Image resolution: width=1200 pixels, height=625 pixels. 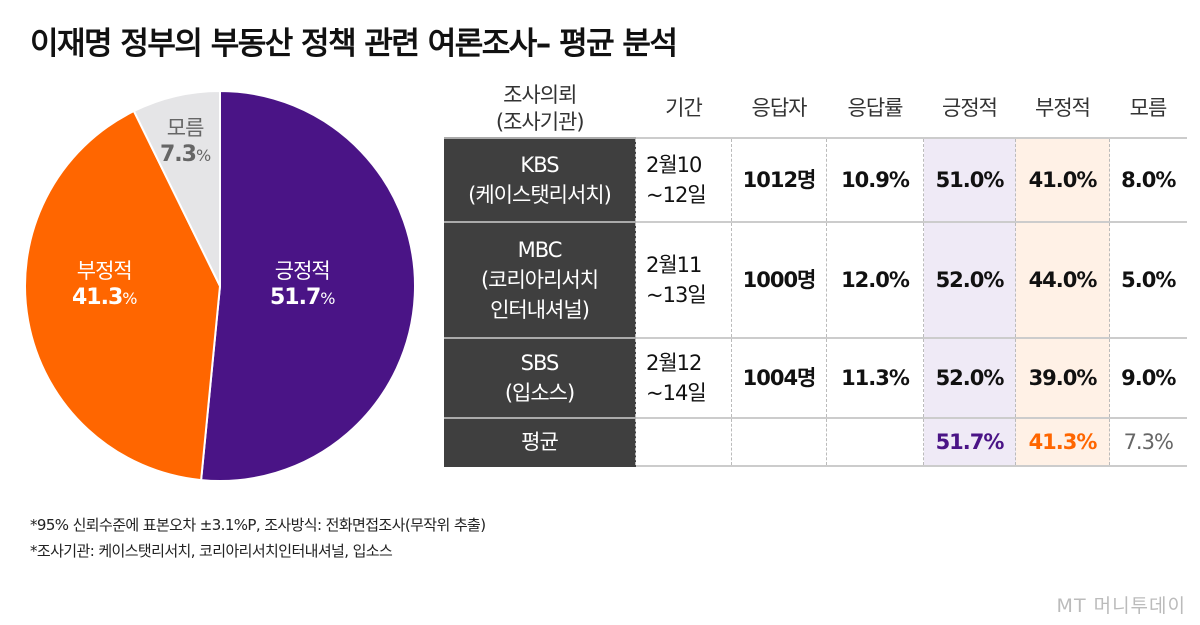 What do you see at coordinates (779, 179) in the screenshot?
I see `respondents-cell: 1012명` at bounding box center [779, 179].